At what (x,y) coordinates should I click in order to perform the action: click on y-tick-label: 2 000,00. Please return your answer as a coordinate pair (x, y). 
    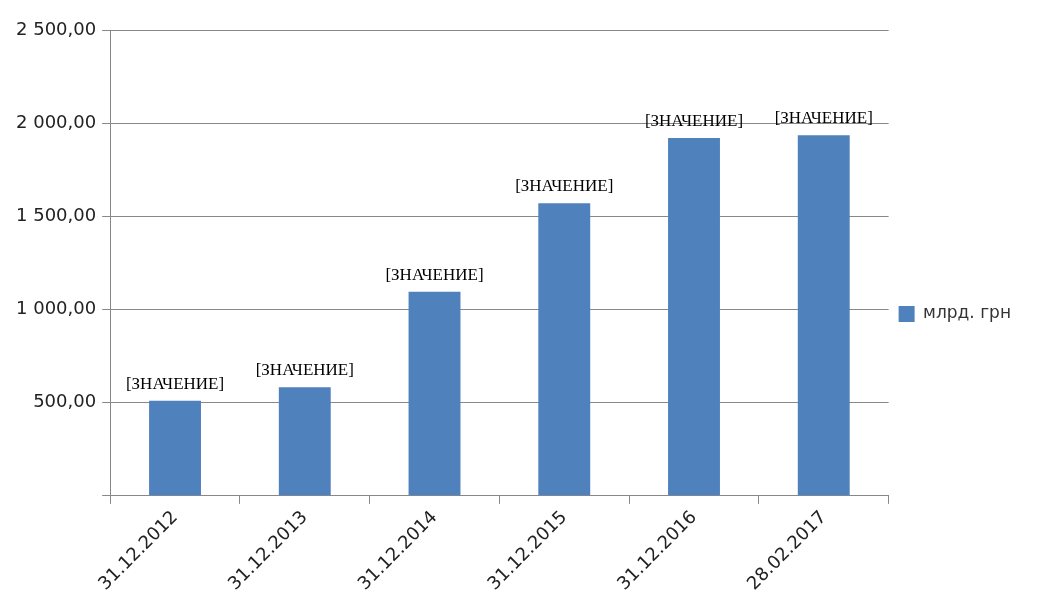
    Looking at the image, I should click on (56, 121).